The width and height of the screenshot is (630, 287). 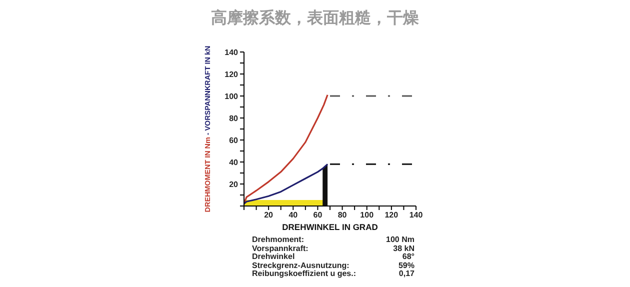 What do you see at coordinates (318, 215) in the screenshot?
I see `x-tick-label: 60` at bounding box center [318, 215].